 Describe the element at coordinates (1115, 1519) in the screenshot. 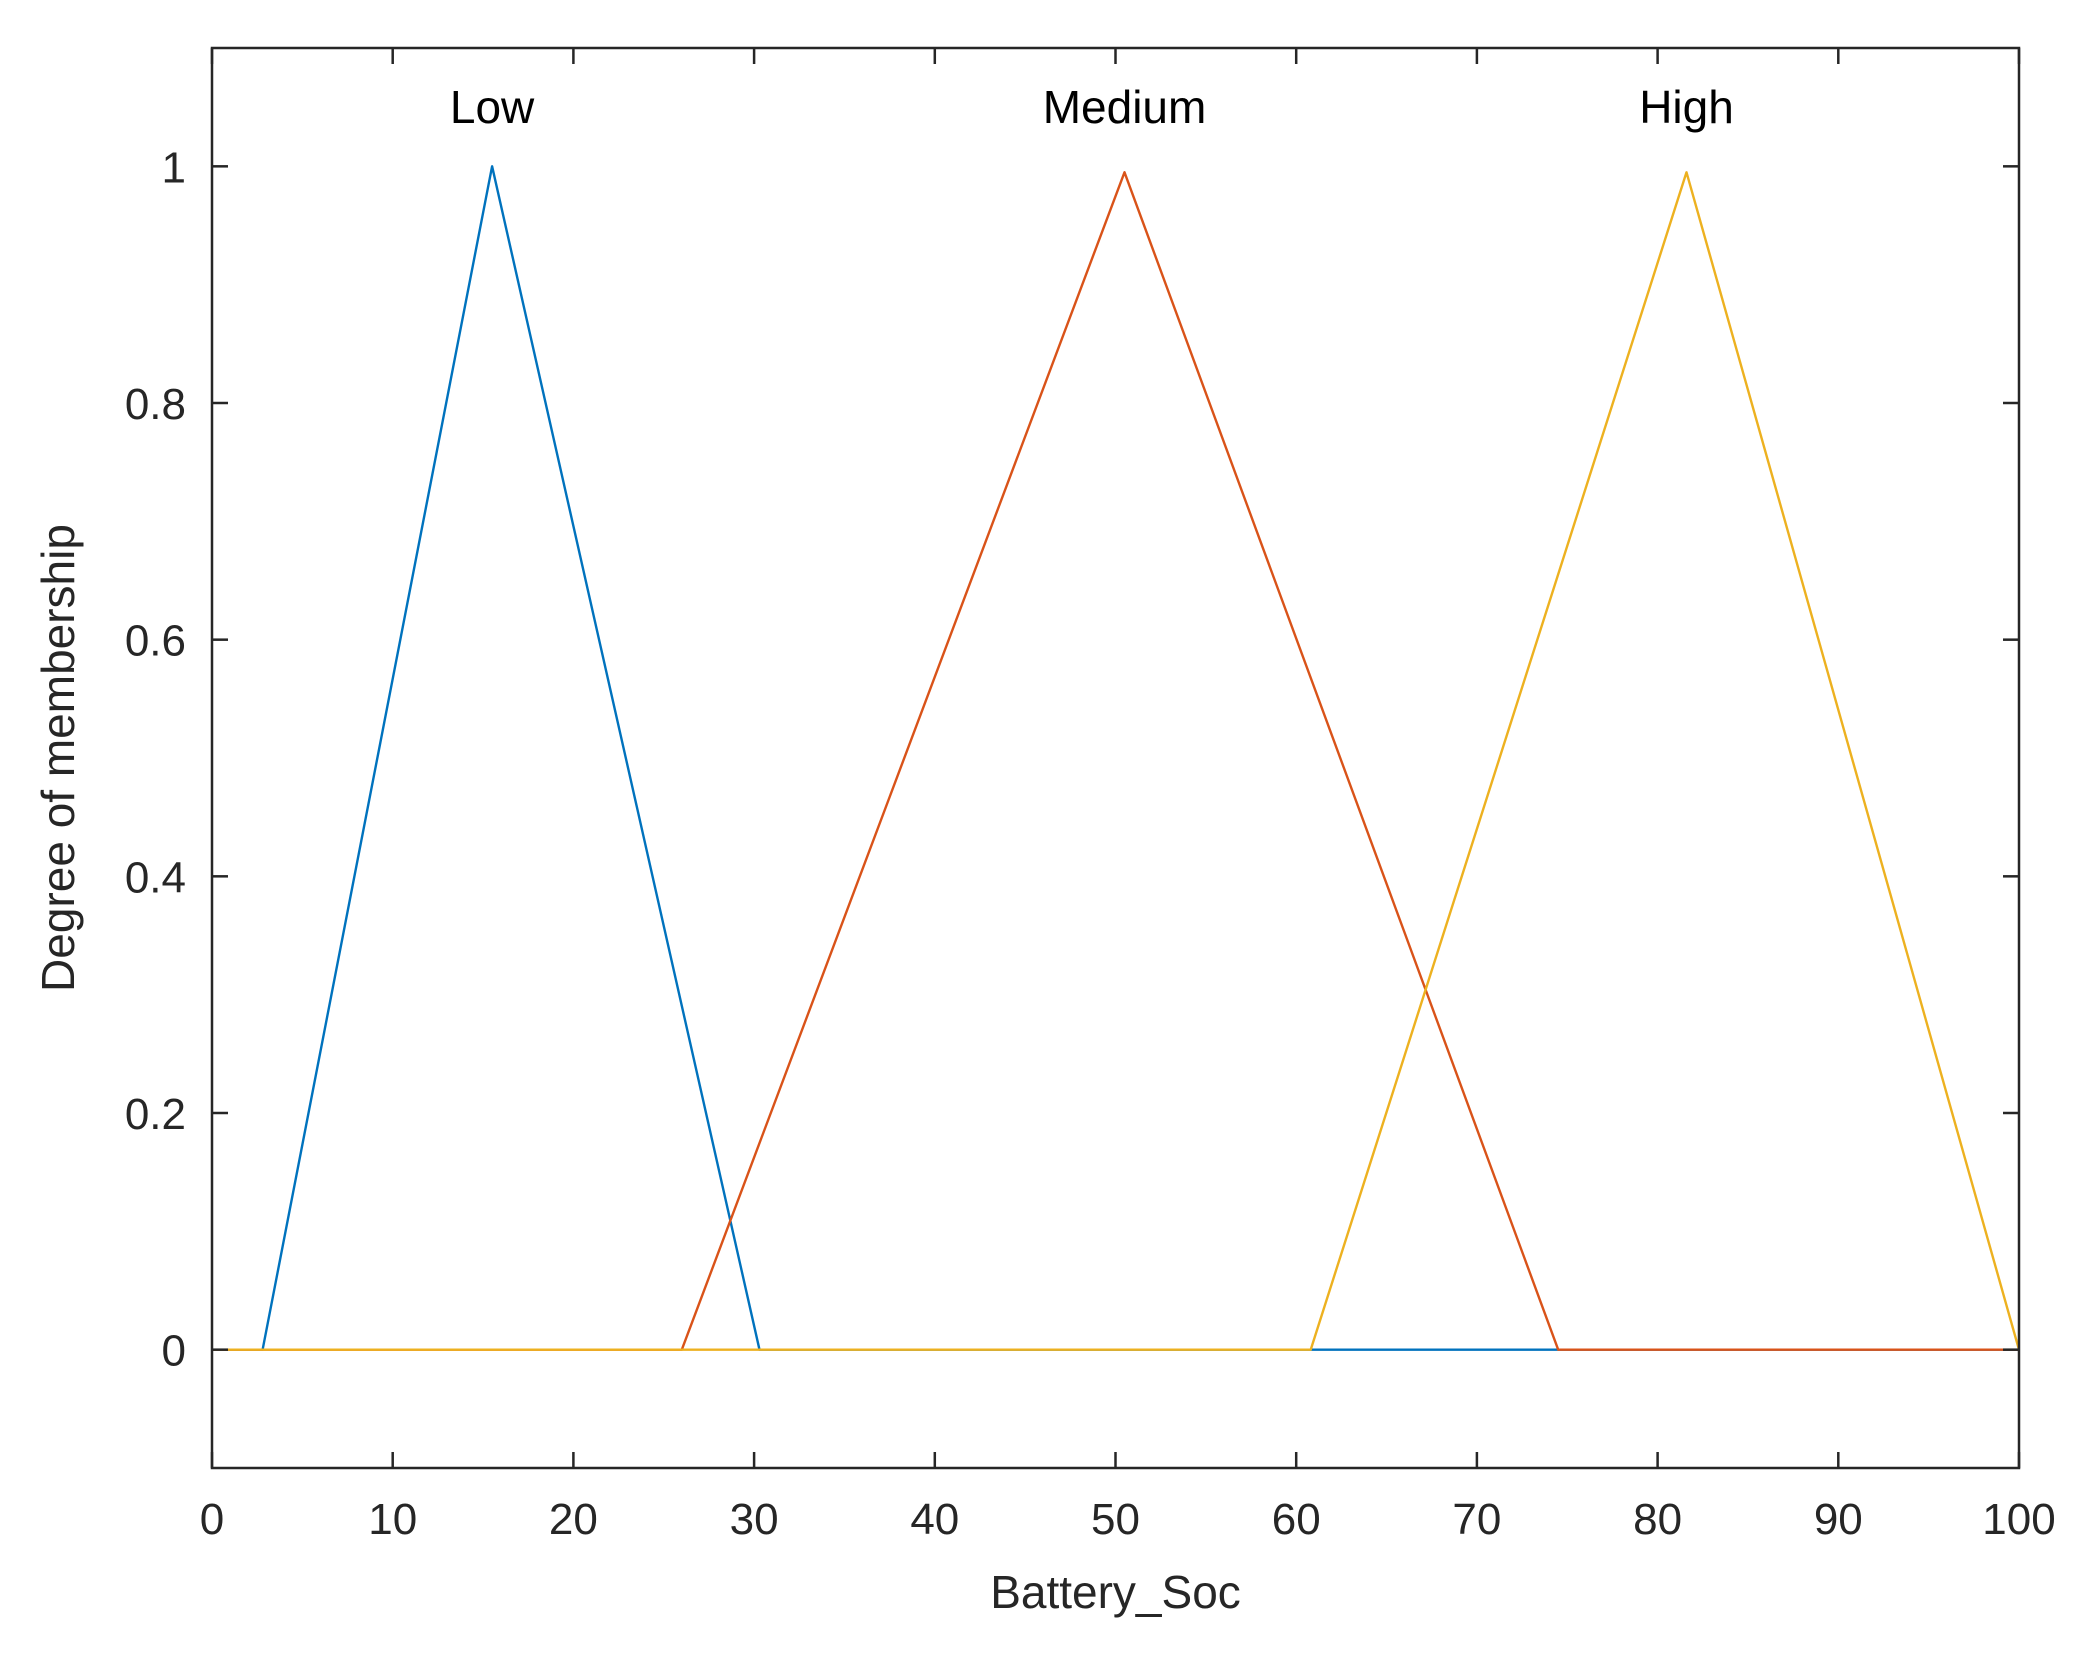

I see `x-tick-label: 50` at that location.